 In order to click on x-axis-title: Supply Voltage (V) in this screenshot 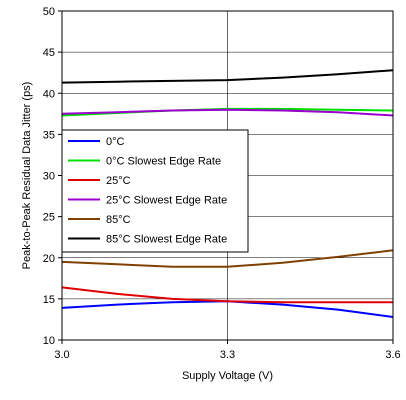, I will do `click(227, 376)`.